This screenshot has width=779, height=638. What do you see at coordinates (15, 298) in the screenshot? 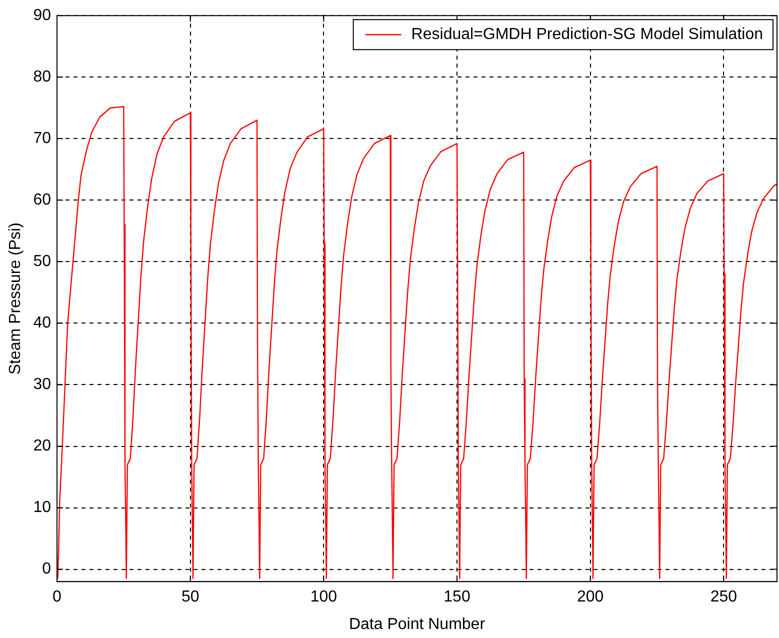
I see `y-axis-title: Steam Pressure (Psi)` at bounding box center [15, 298].